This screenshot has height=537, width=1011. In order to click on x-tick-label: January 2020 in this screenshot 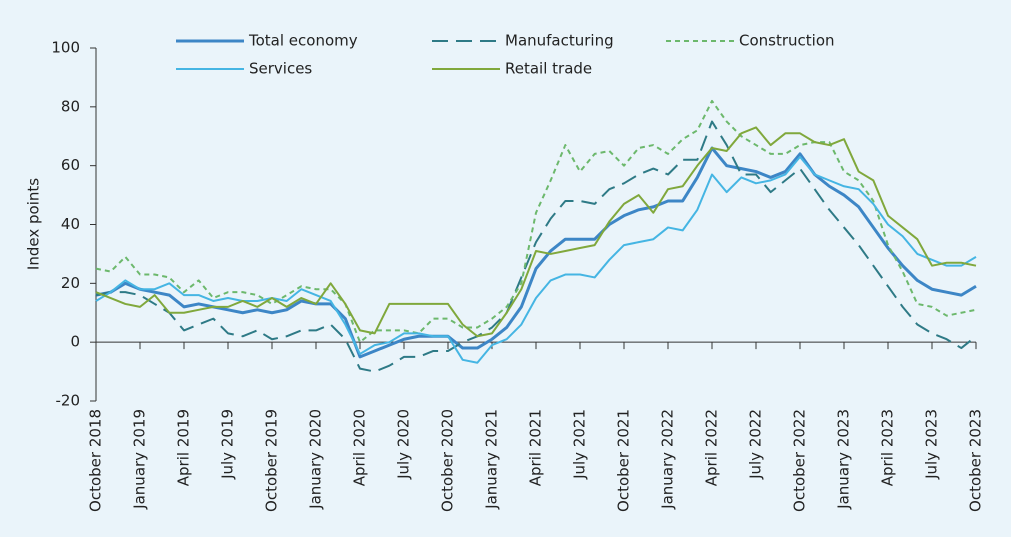, I will do `click(316, 459)`.